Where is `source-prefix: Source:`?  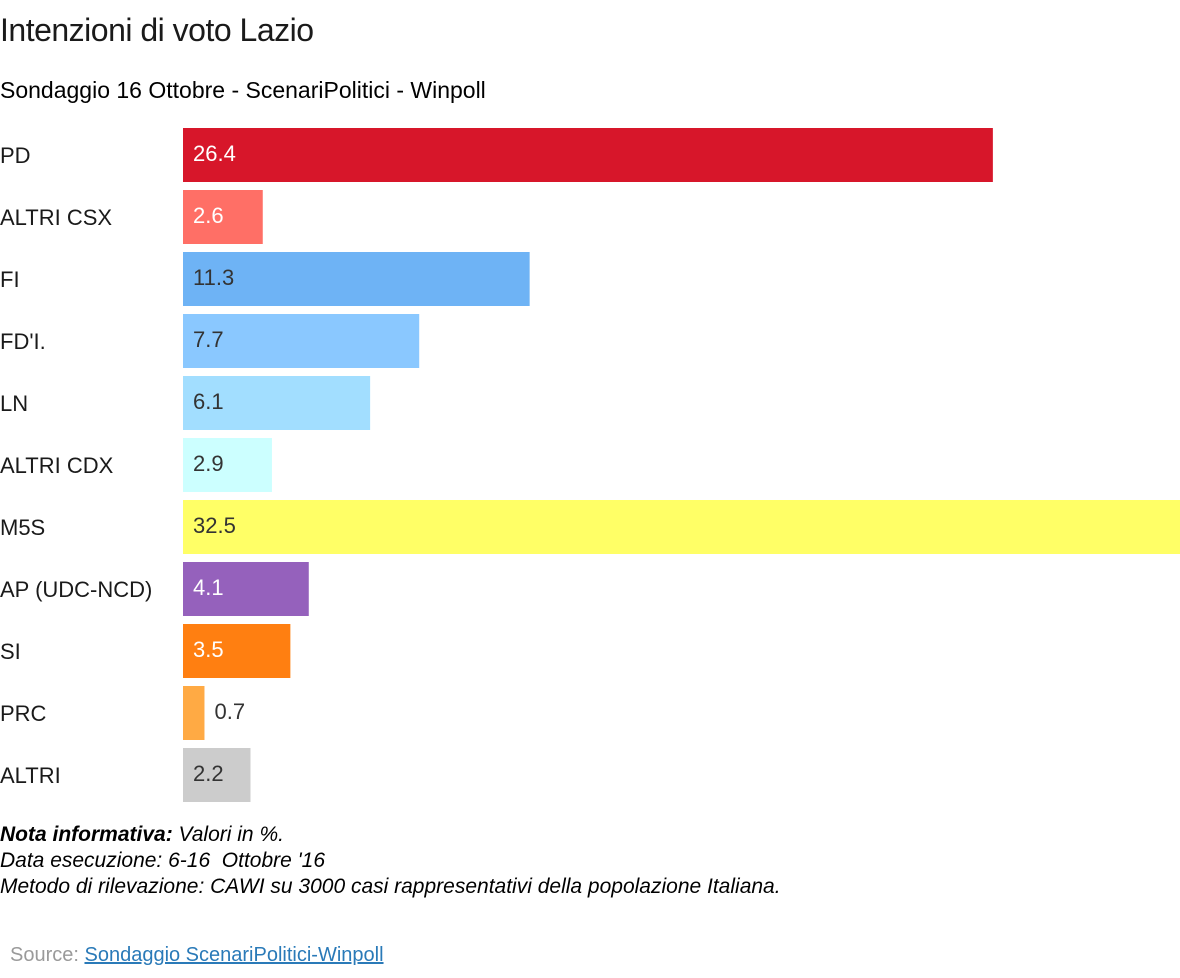
source-prefix: Source: is located at coordinates (47, 955).